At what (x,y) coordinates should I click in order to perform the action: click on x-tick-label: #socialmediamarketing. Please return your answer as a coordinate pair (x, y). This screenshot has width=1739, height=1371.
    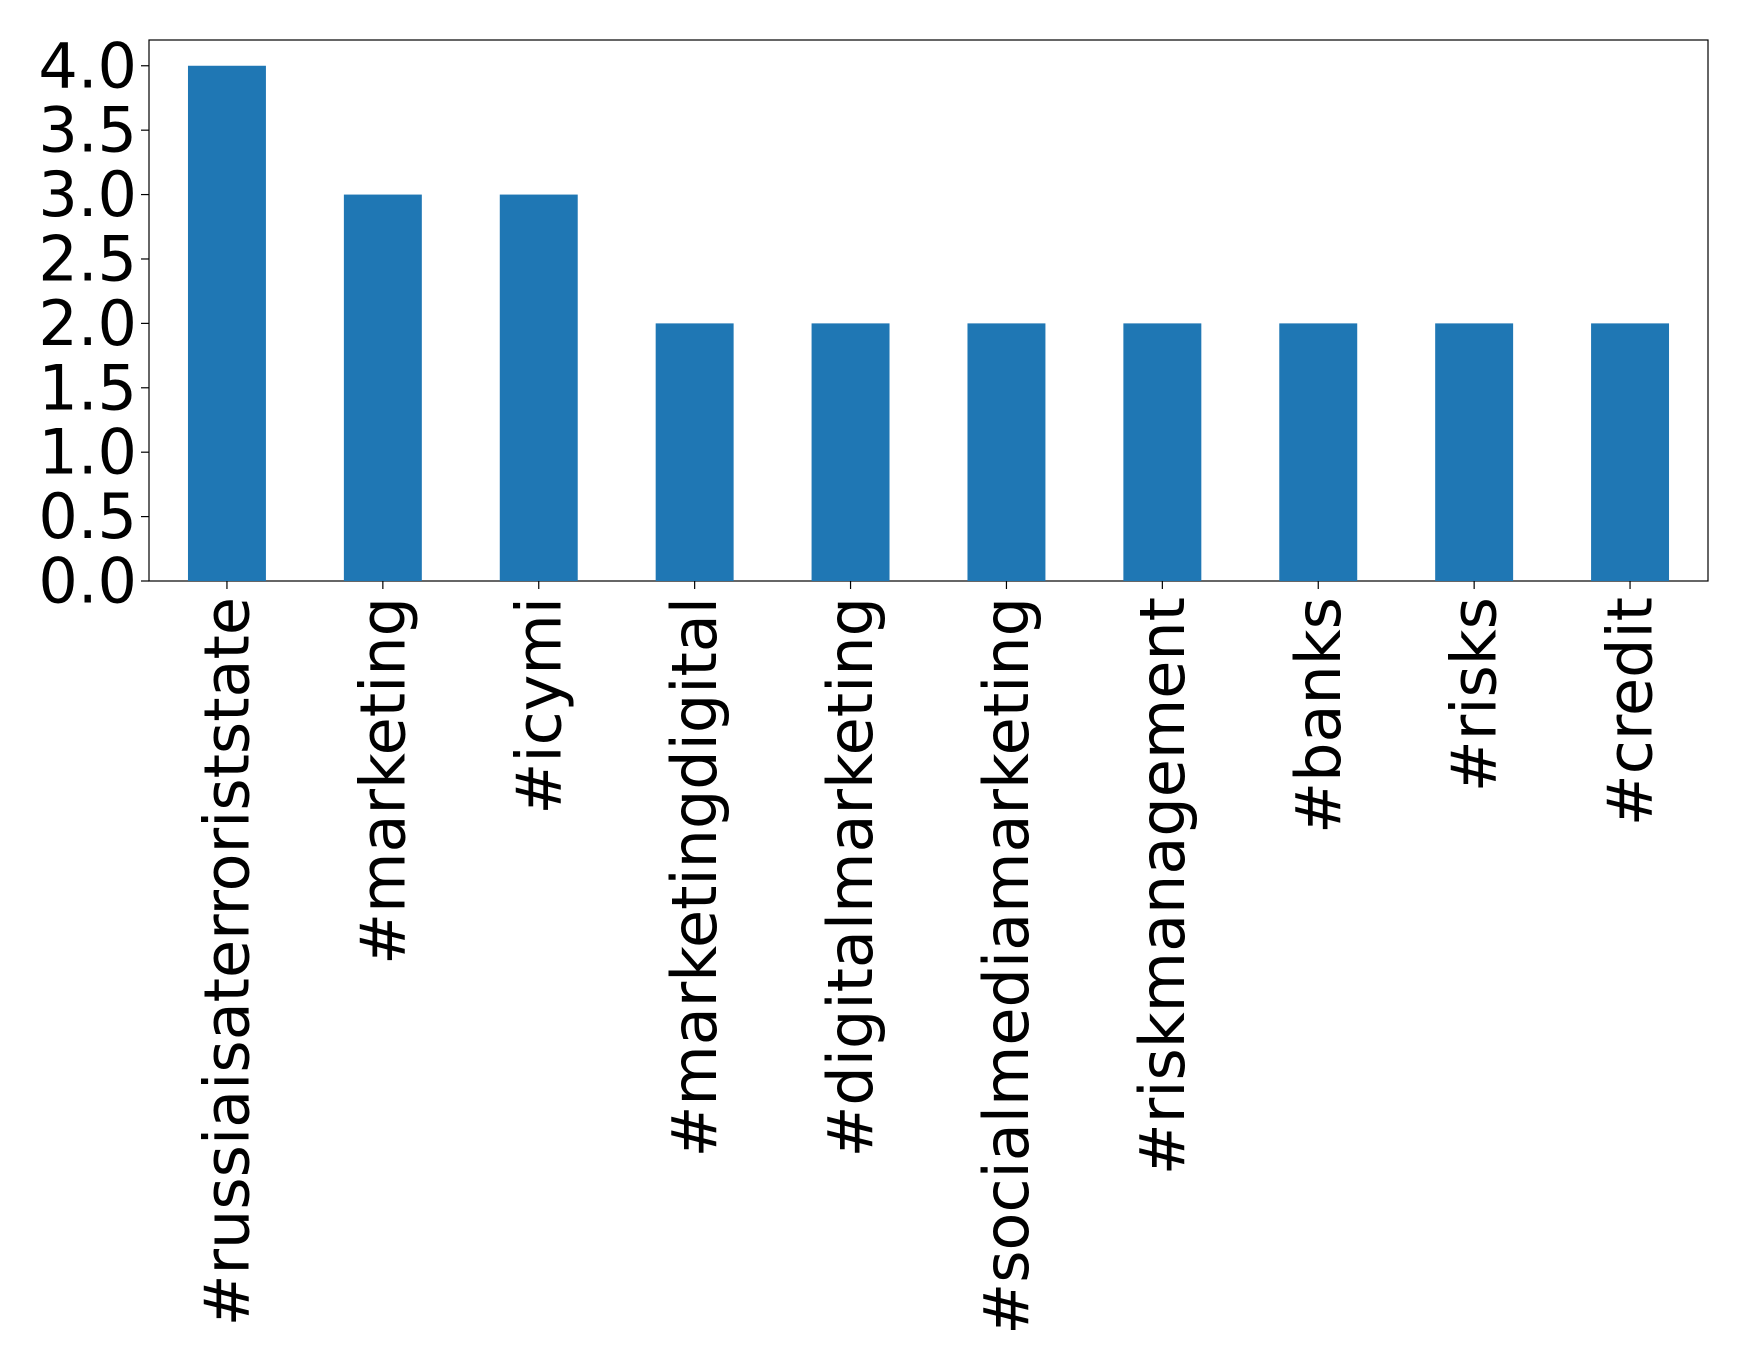
    Looking at the image, I should click on (1006, 966).